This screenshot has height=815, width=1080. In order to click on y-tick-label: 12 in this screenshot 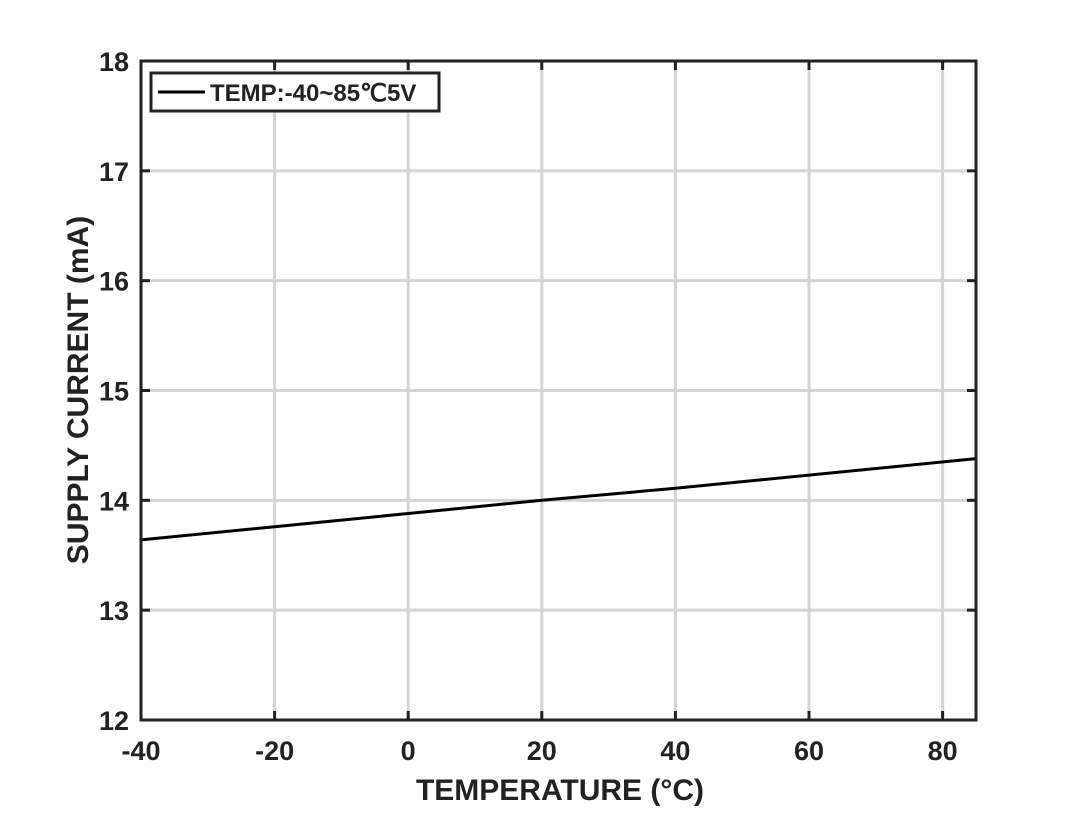, I will do `click(114, 721)`.